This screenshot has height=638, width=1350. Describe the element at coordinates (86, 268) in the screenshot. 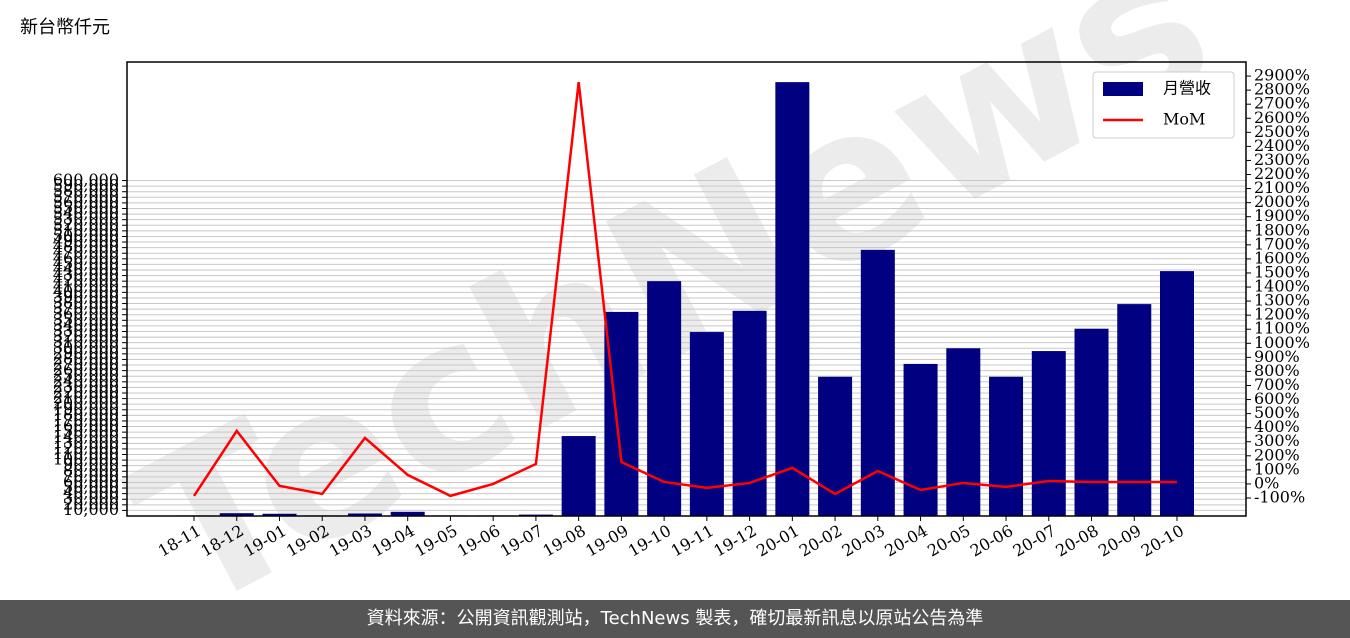

I see `y-tick-label: 440,000` at that location.